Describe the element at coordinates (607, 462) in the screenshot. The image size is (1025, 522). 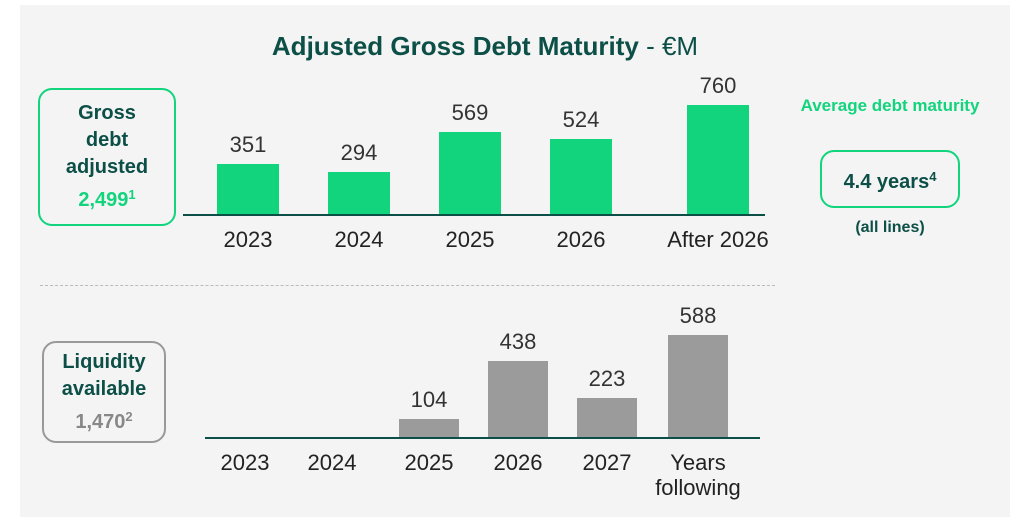
I see `x-tick-label: 2027` at that location.